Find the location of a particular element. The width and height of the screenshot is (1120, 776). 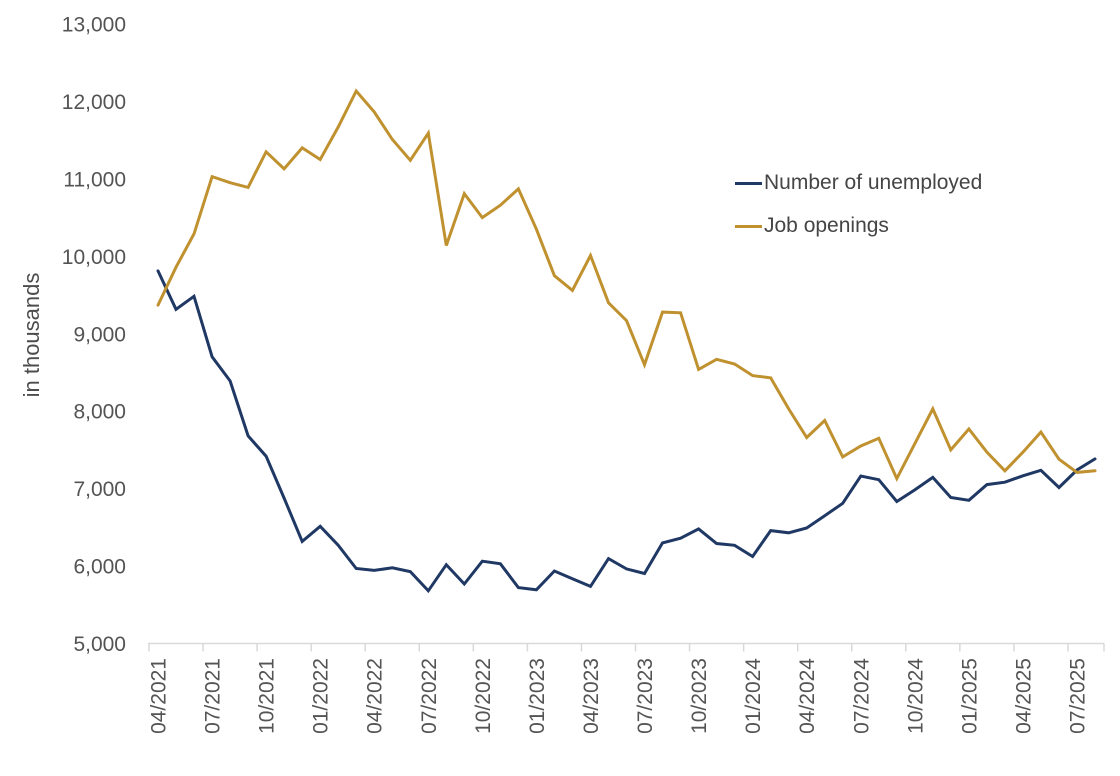

y-tick-label: 13,000 is located at coordinates (94, 25).